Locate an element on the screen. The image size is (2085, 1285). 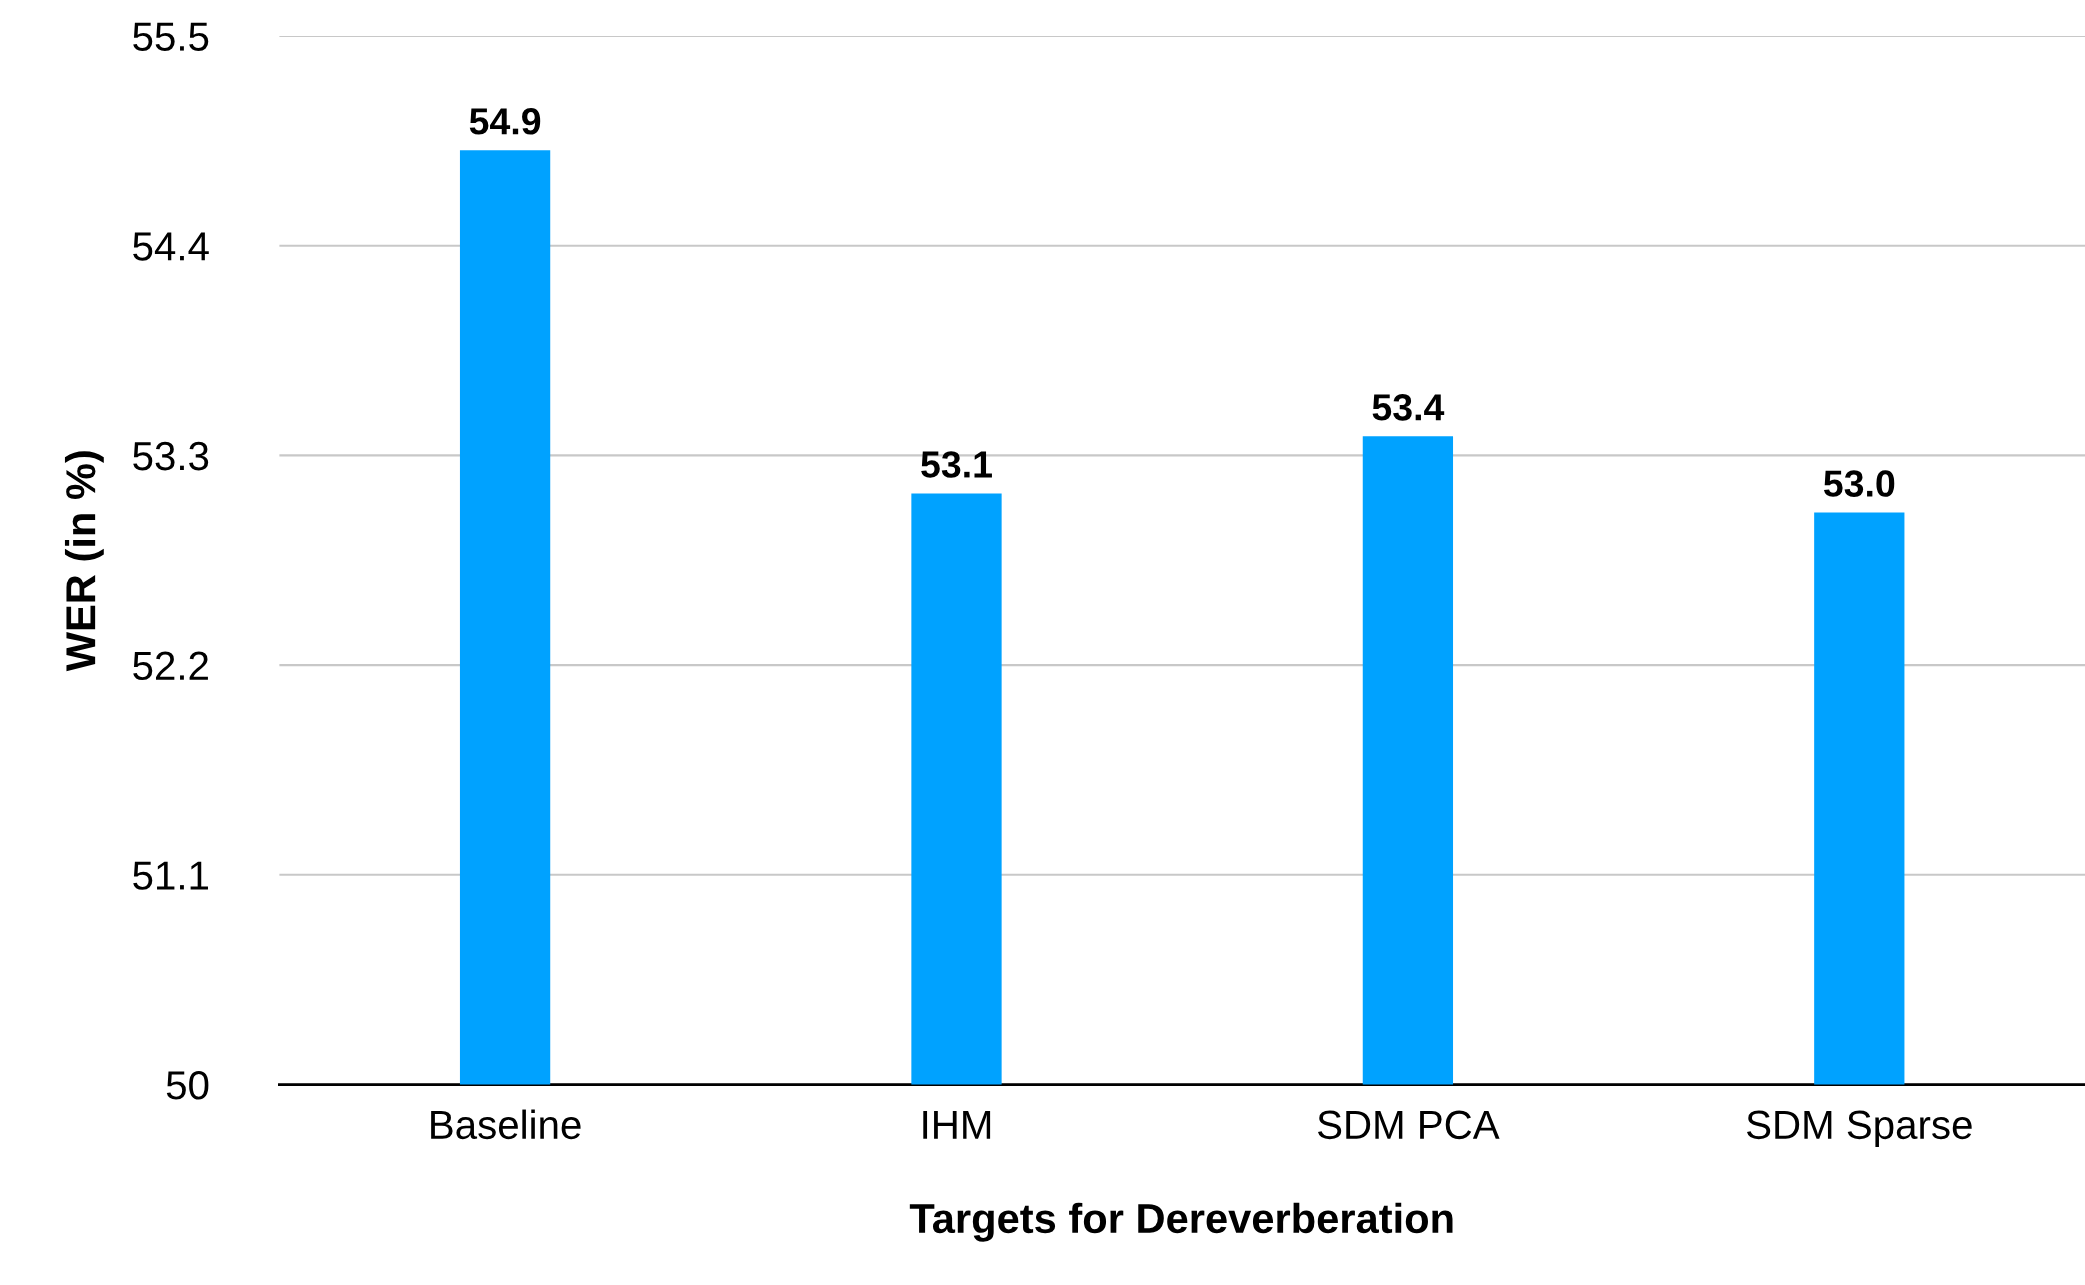
y-tick-label: 52.2 is located at coordinates (170, 666).